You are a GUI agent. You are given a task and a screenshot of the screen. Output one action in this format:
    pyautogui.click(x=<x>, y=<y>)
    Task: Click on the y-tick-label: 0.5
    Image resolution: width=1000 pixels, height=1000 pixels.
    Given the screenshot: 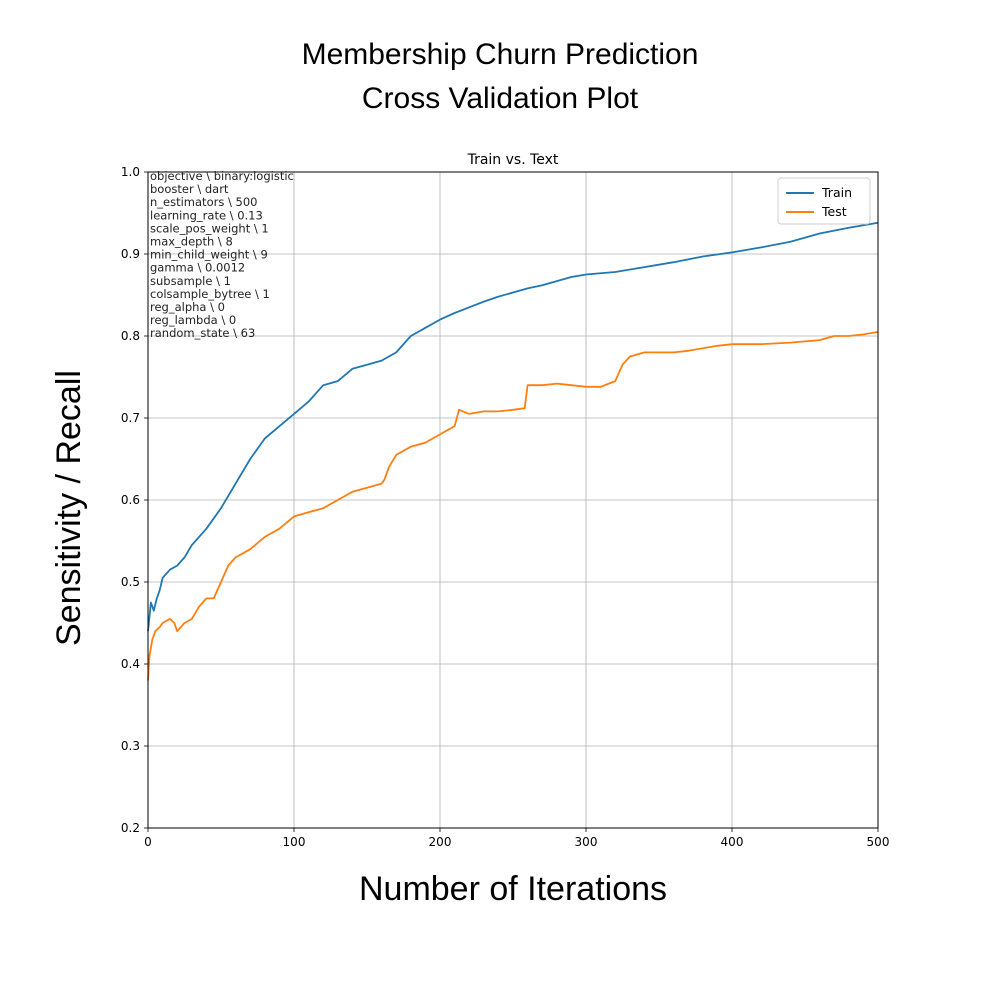 What is the action you would take?
    pyautogui.click(x=130, y=582)
    